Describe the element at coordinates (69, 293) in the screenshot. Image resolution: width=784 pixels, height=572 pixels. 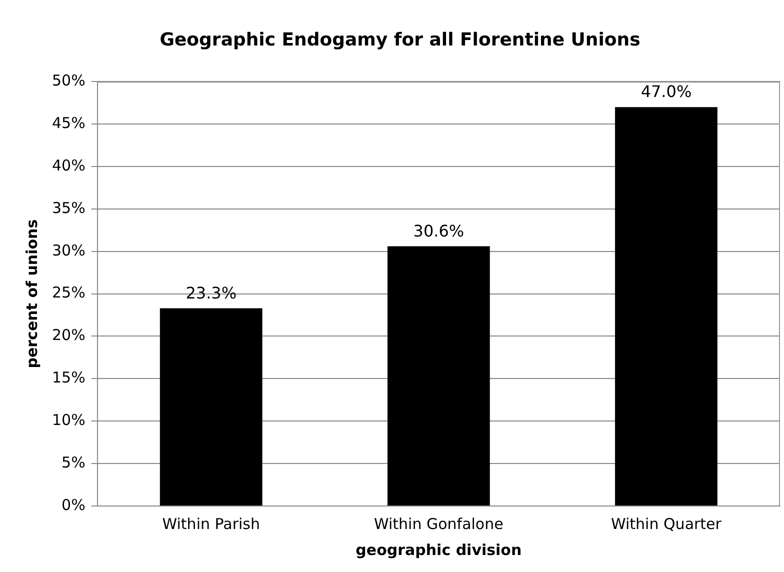
I see `y-tick-label: 25%` at that location.